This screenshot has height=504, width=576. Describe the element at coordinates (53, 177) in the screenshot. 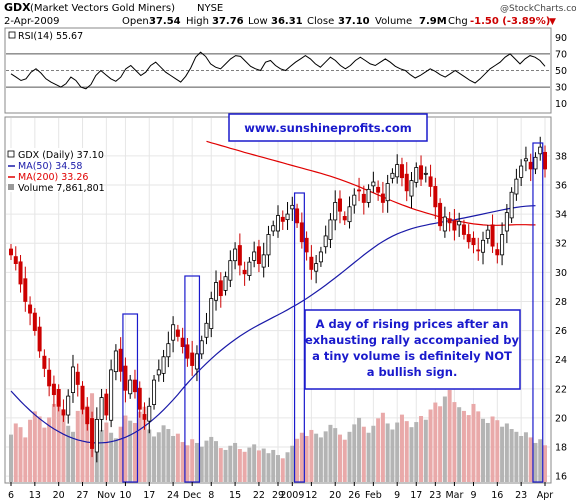

I see `ma200-legend: MA(200) 33.26` at that location.